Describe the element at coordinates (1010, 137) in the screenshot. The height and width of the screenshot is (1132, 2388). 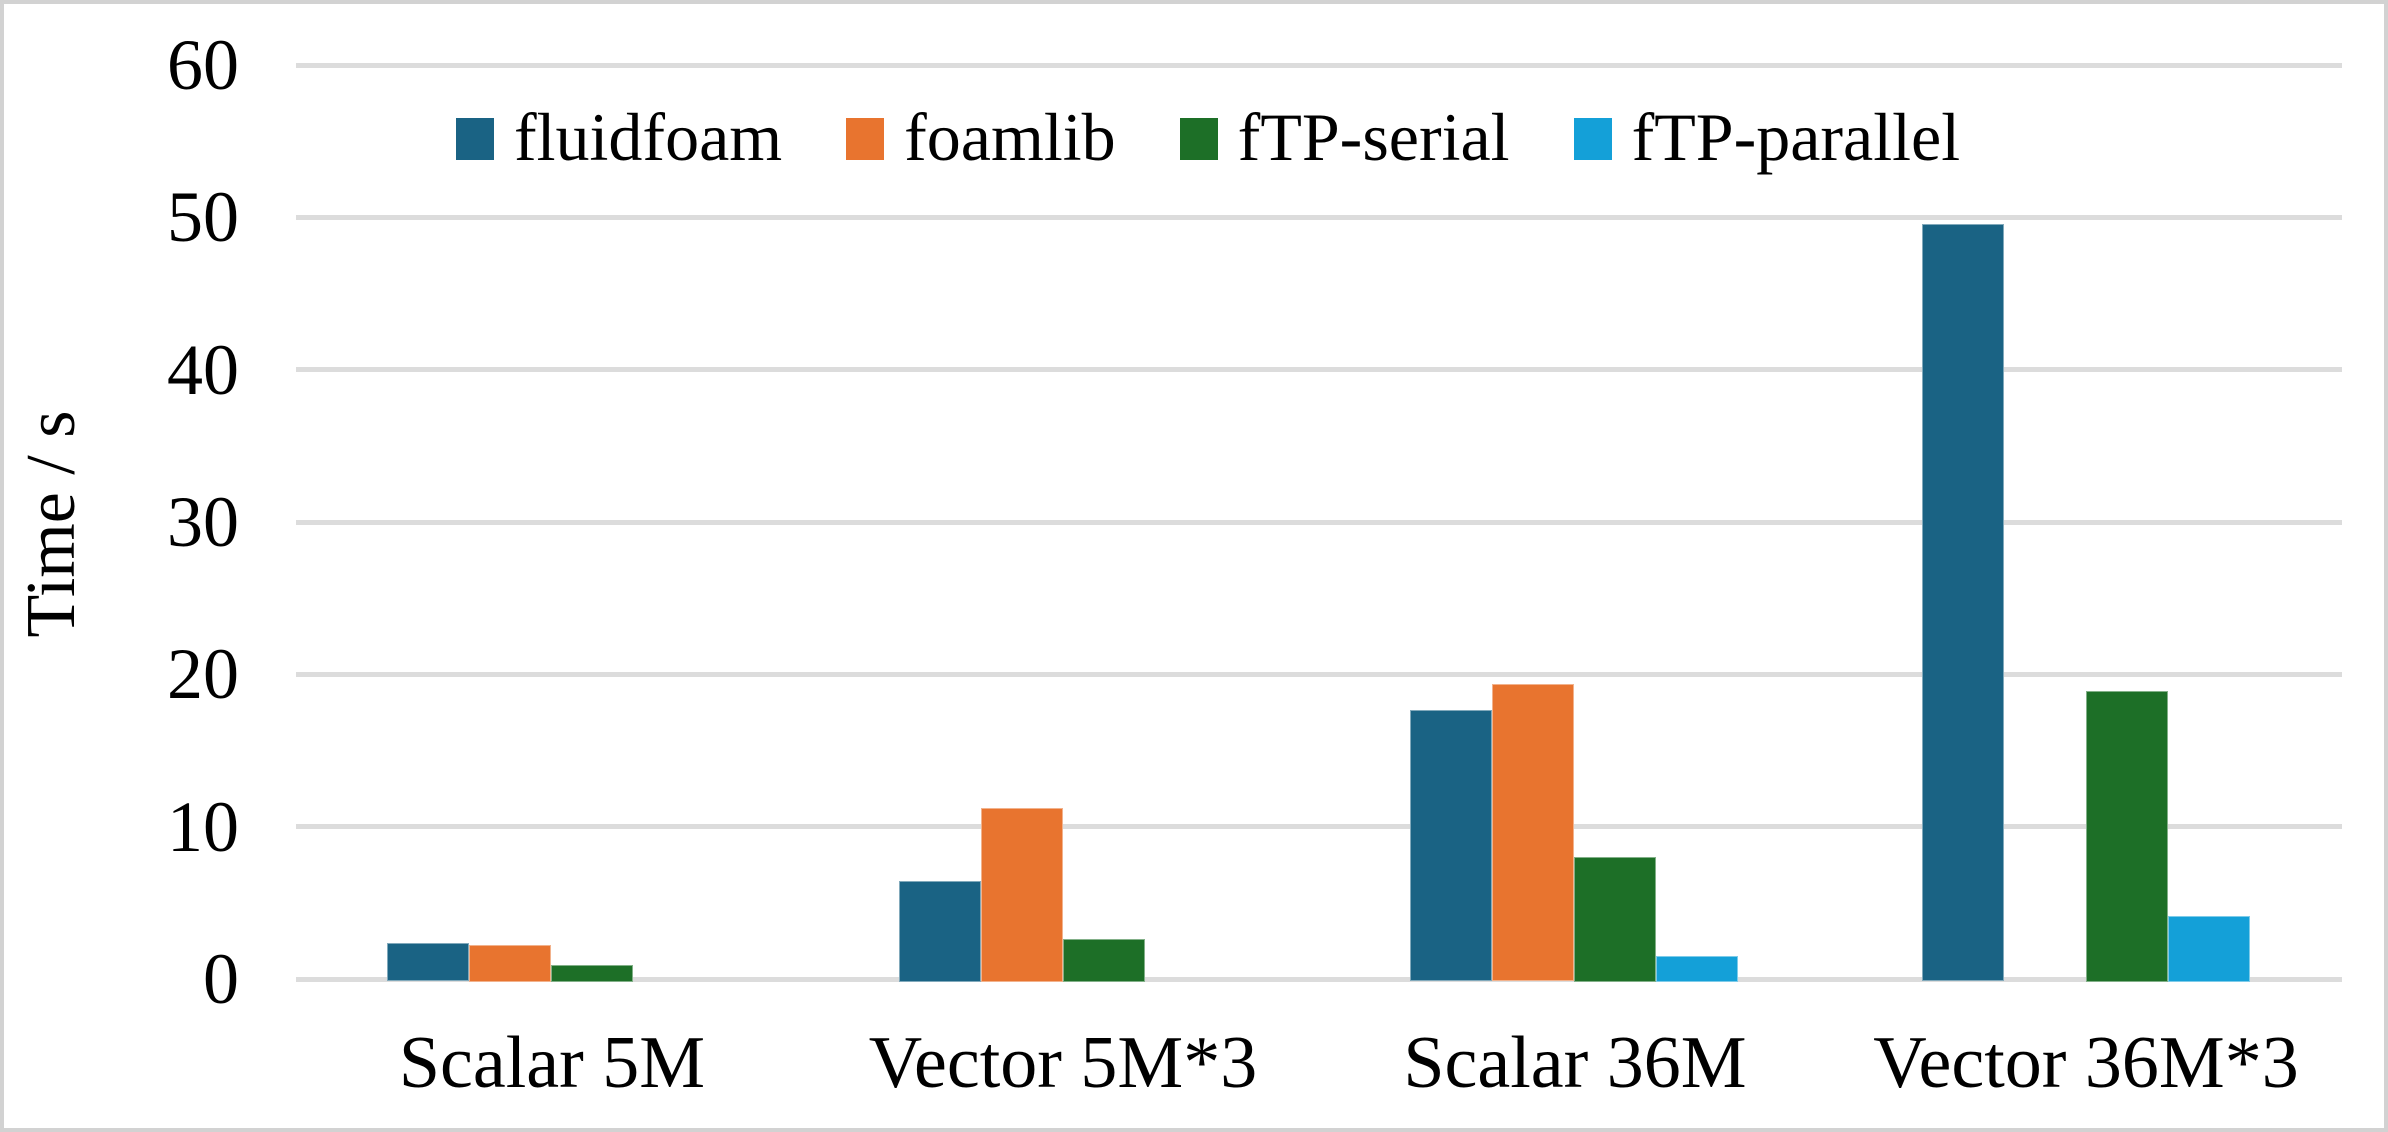
I see `legend-label: foamlib` at that location.